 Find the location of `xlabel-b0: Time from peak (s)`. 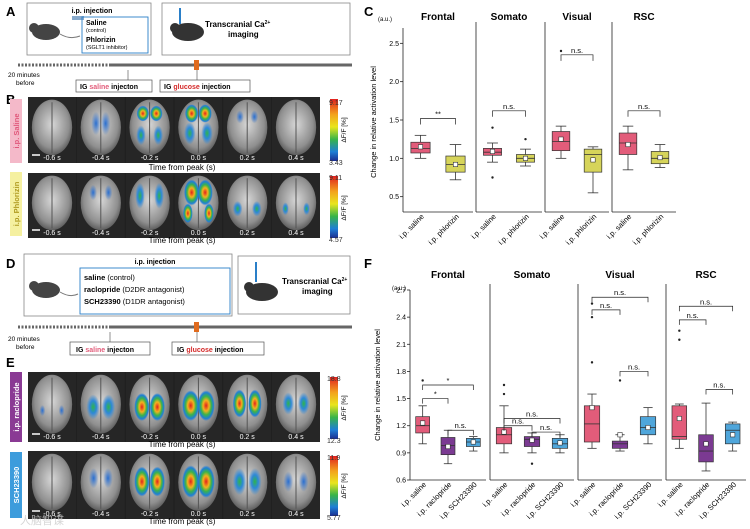

xlabel-b0: Time from peak (s) is located at coordinates (182, 167).